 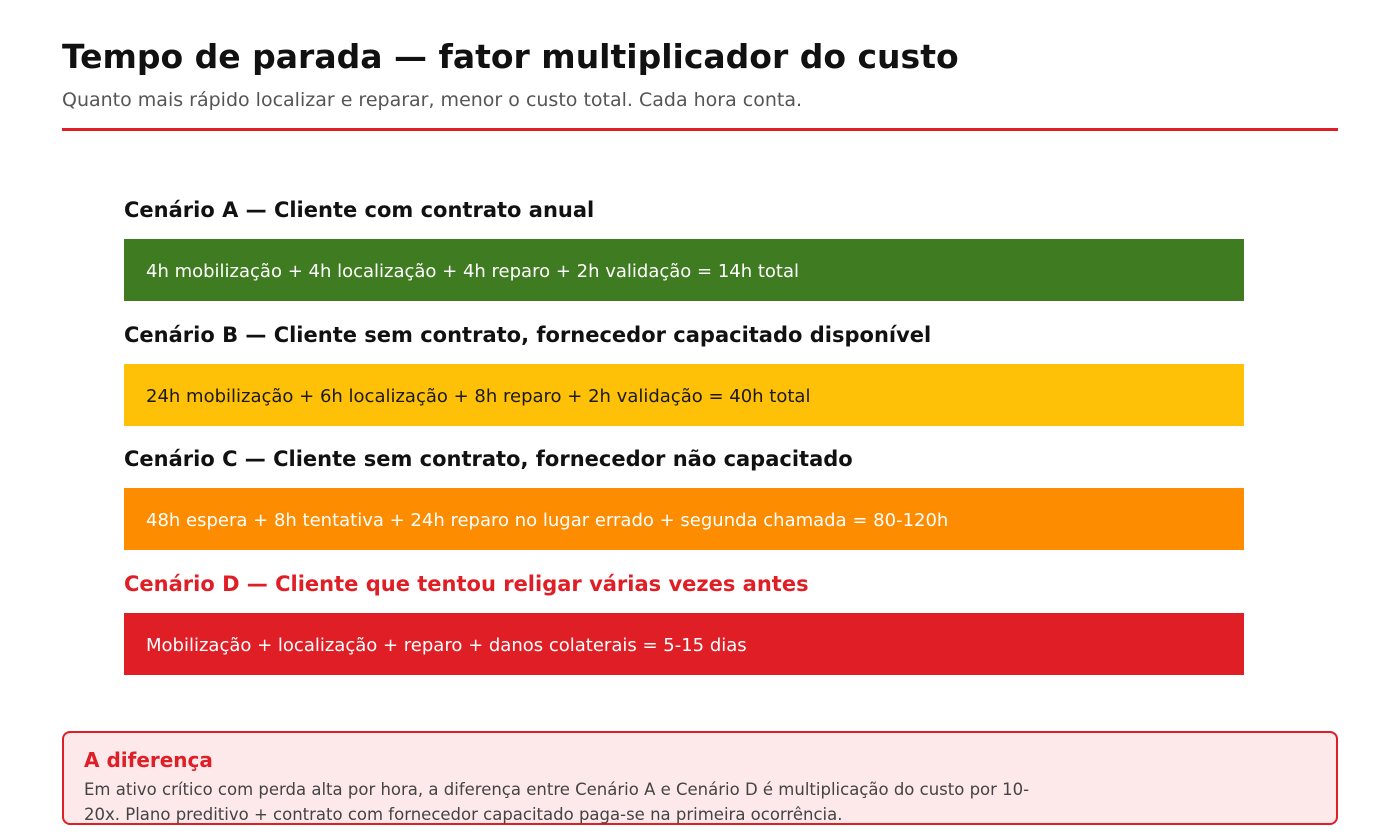 What do you see at coordinates (700, 129) in the screenshot?
I see `header-divider` at bounding box center [700, 129].